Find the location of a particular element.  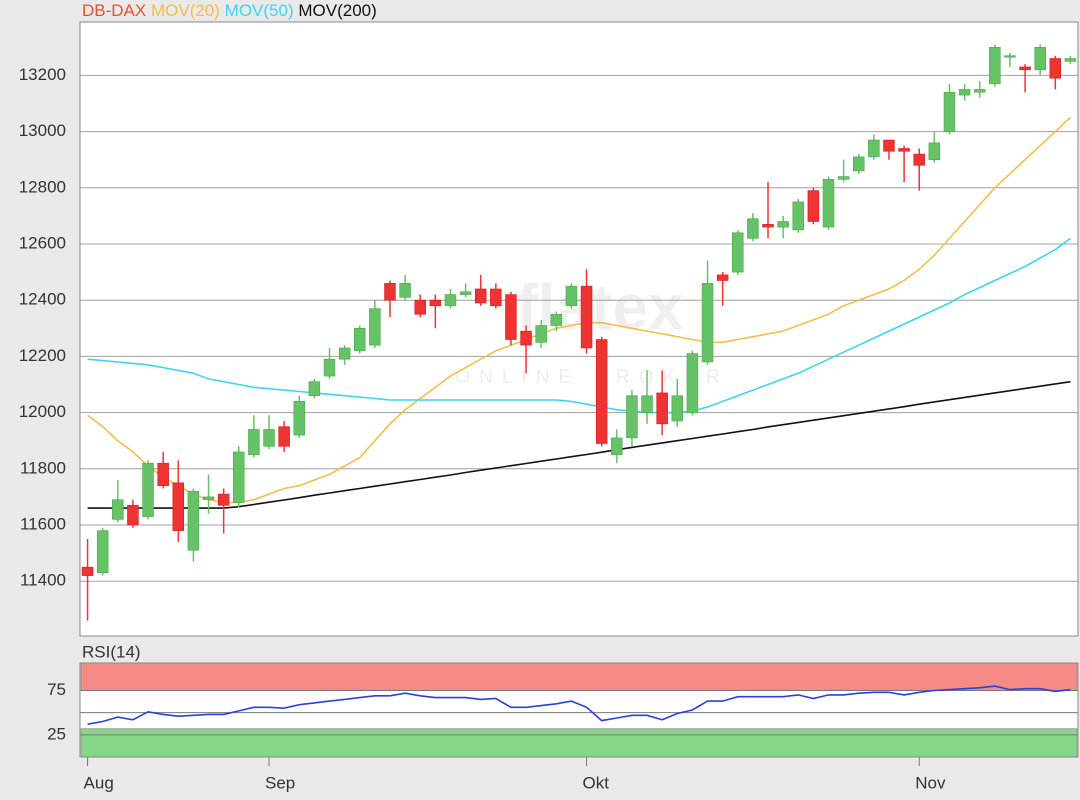

y-tick-label: 12400 is located at coordinates (42, 299).